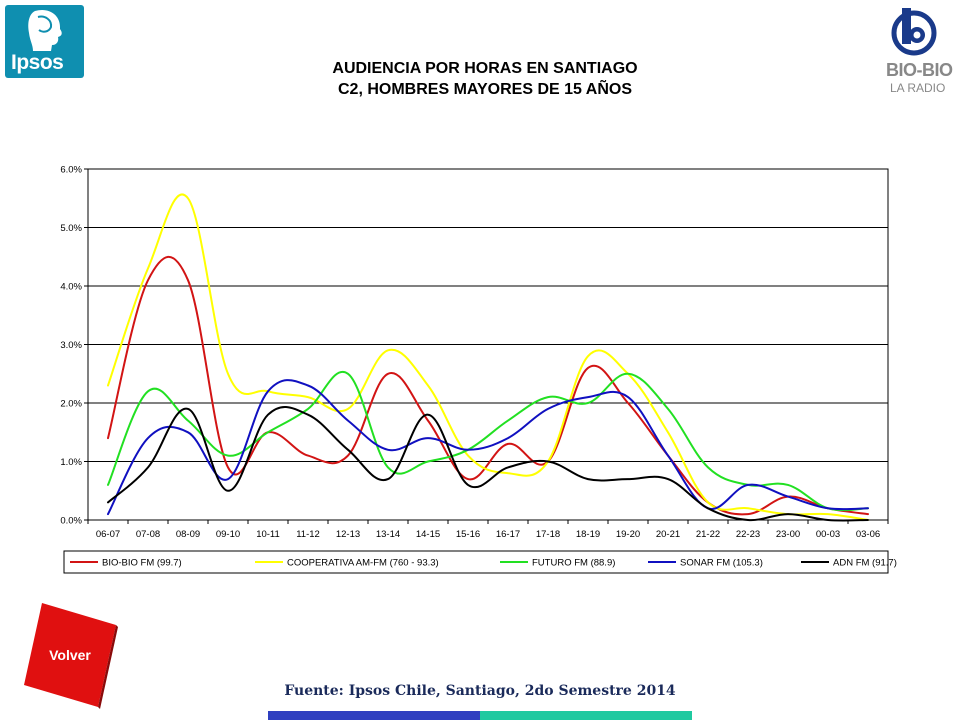 This screenshot has width=960, height=720. Describe the element at coordinates (348, 534) in the screenshot. I see `x-tick-label: 12-13` at that location.